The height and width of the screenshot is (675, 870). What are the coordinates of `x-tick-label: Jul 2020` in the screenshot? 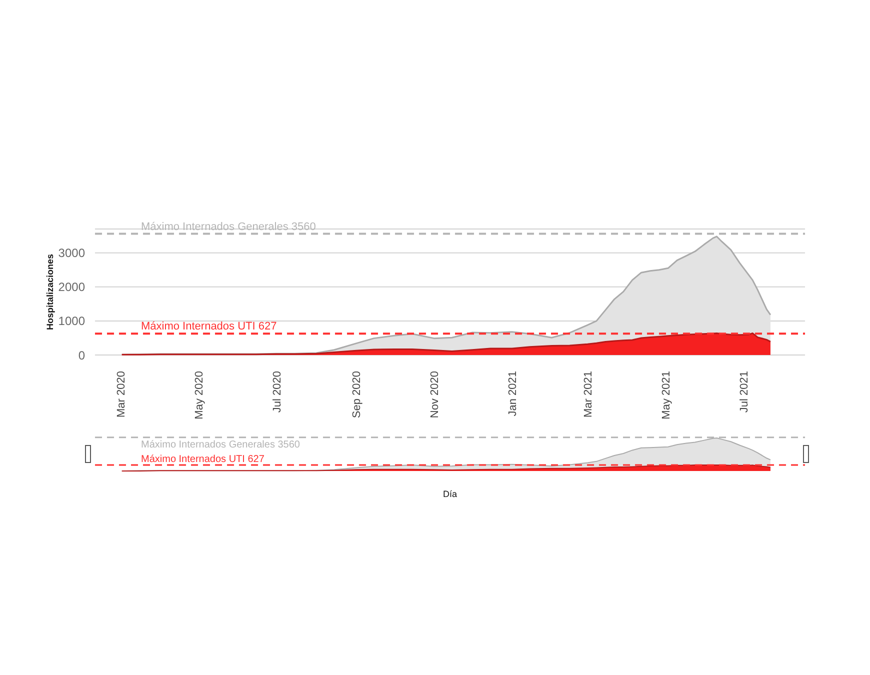 It's located at (278, 392).